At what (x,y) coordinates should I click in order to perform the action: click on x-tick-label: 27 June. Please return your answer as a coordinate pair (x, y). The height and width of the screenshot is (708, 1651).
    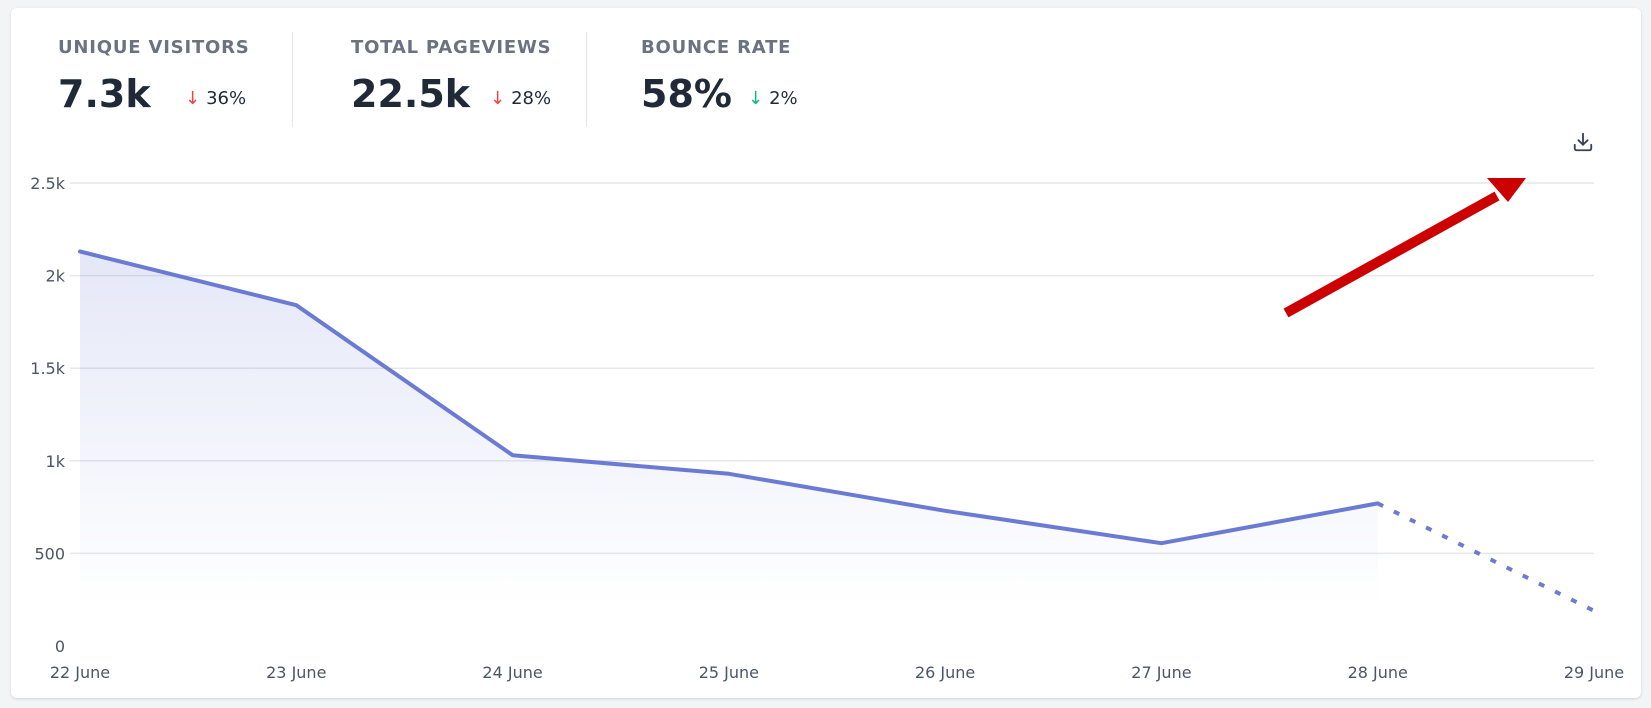
    Looking at the image, I should click on (1161, 672).